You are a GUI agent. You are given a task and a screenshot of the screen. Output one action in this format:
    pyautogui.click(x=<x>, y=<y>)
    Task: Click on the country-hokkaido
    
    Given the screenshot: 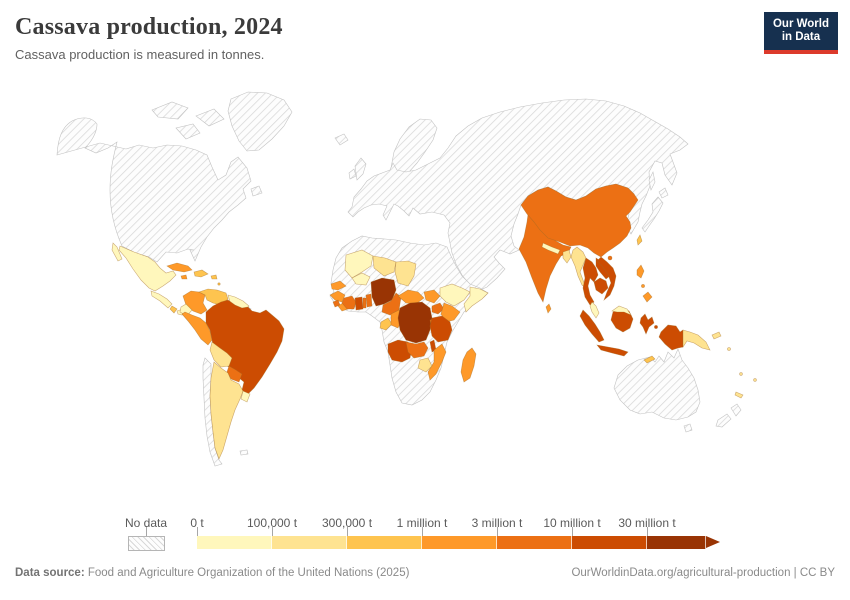 What is the action you would take?
    pyautogui.click(x=663, y=193)
    